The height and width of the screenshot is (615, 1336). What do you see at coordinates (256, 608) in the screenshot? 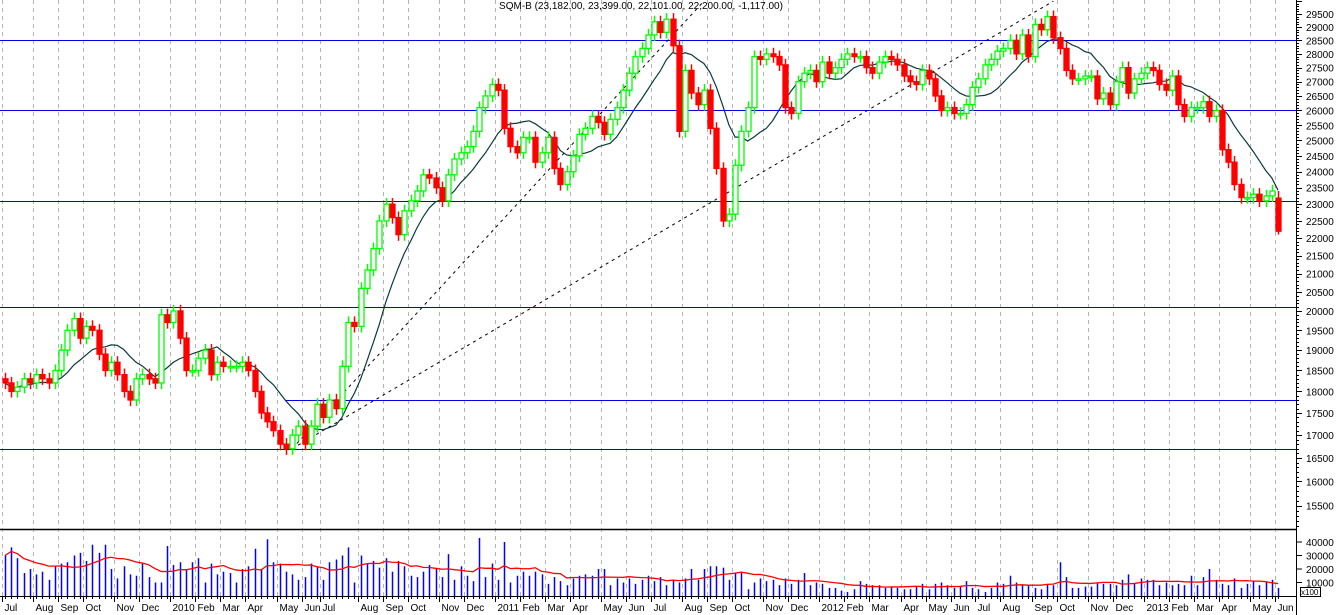
I see `x-tick-label: Apr` at bounding box center [256, 608].